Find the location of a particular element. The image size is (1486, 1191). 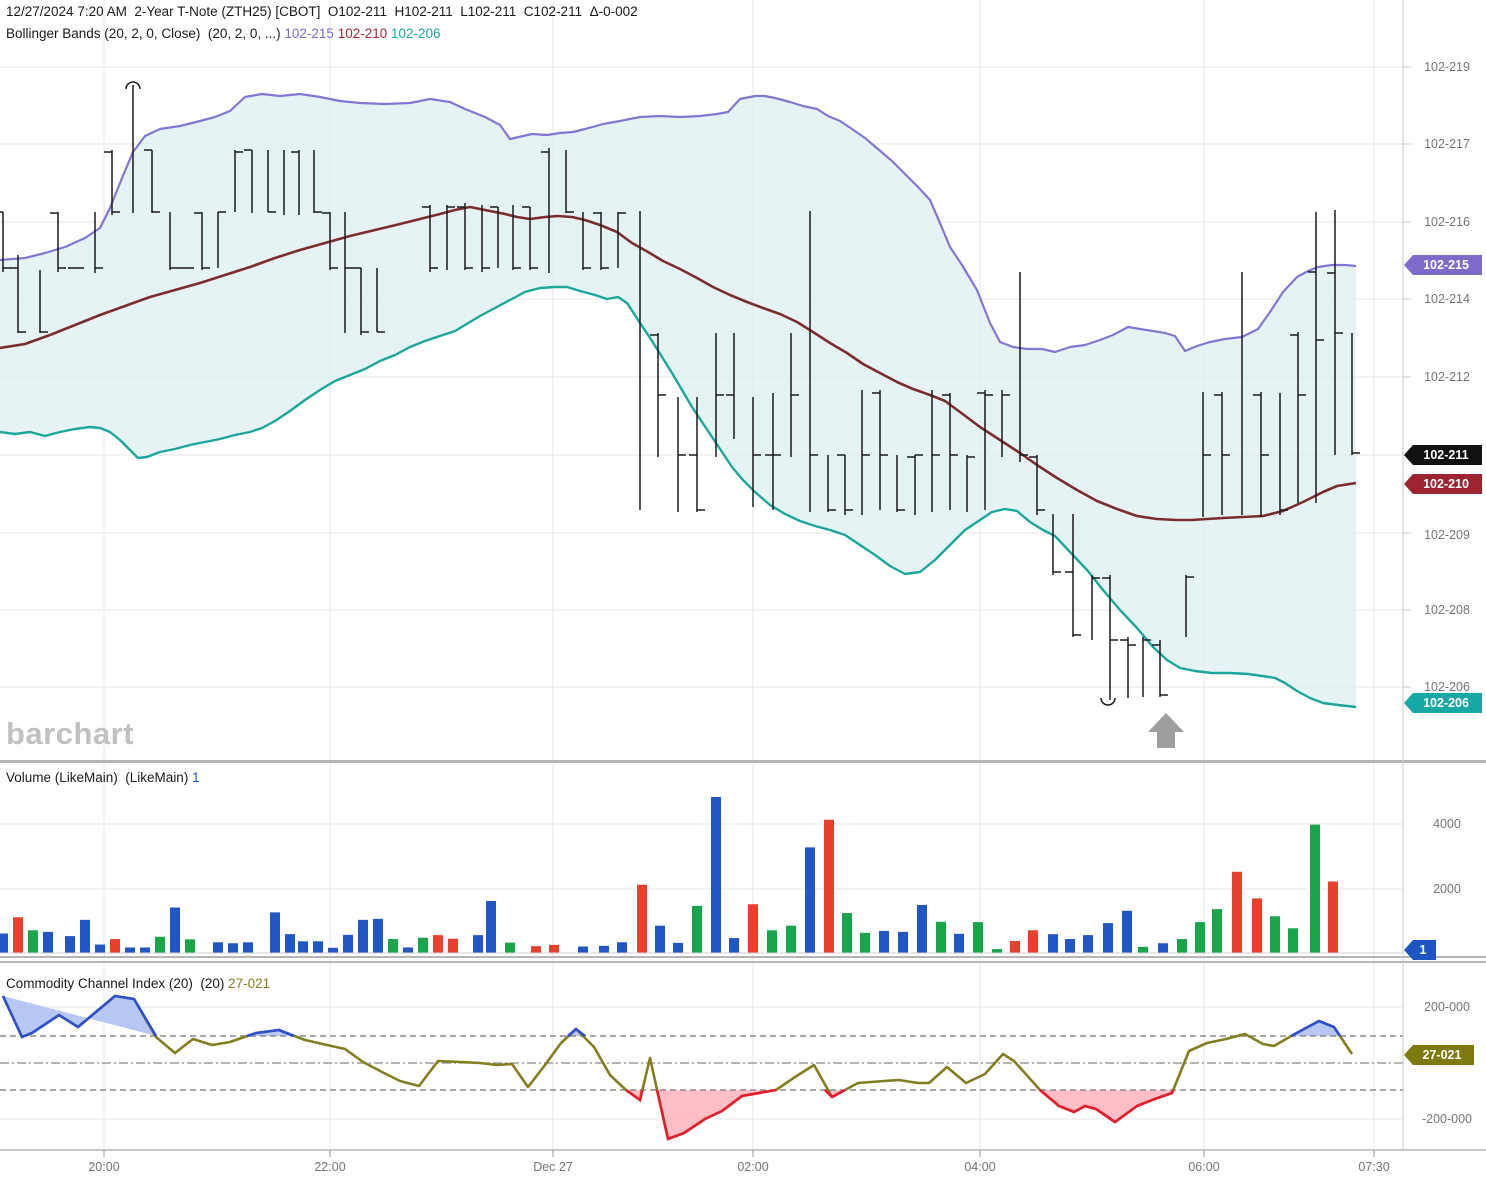

bollinger-lower-value: 102-206 is located at coordinates (416, 33).